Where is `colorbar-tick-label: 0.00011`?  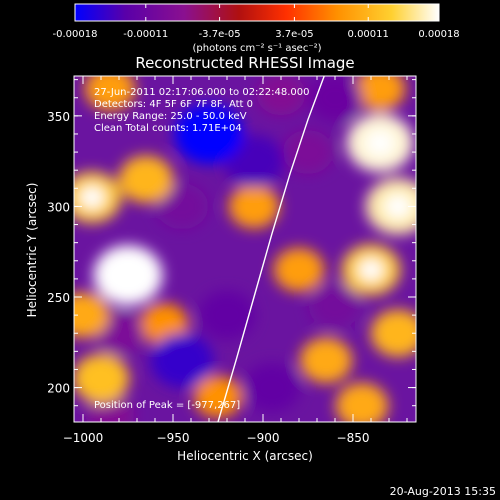 colorbar-tick-label: 0.00011 is located at coordinates (368, 34).